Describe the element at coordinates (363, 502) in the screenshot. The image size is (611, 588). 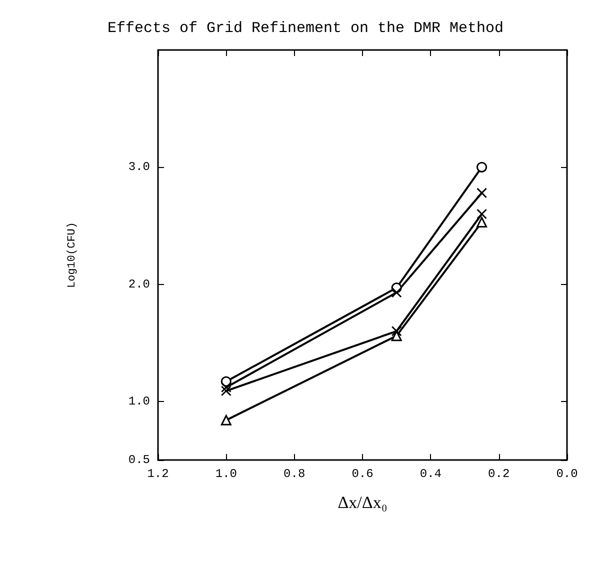
I see `x-axis-title: Δx/Δx₀` at that location.